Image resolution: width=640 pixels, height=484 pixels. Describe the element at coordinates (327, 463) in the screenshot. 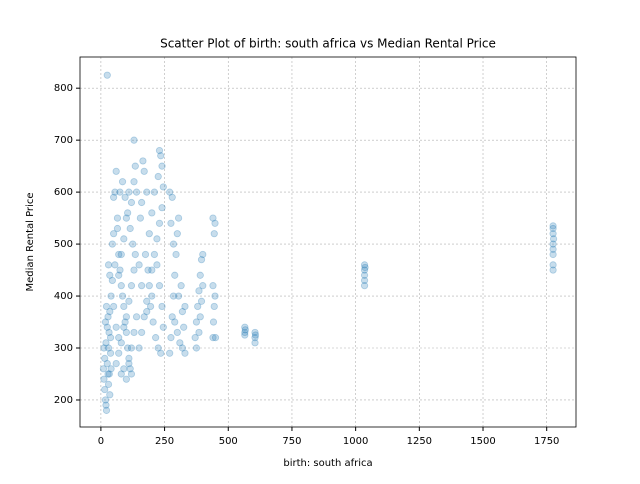

I see `x-axis-label: birth: south africa` at that location.